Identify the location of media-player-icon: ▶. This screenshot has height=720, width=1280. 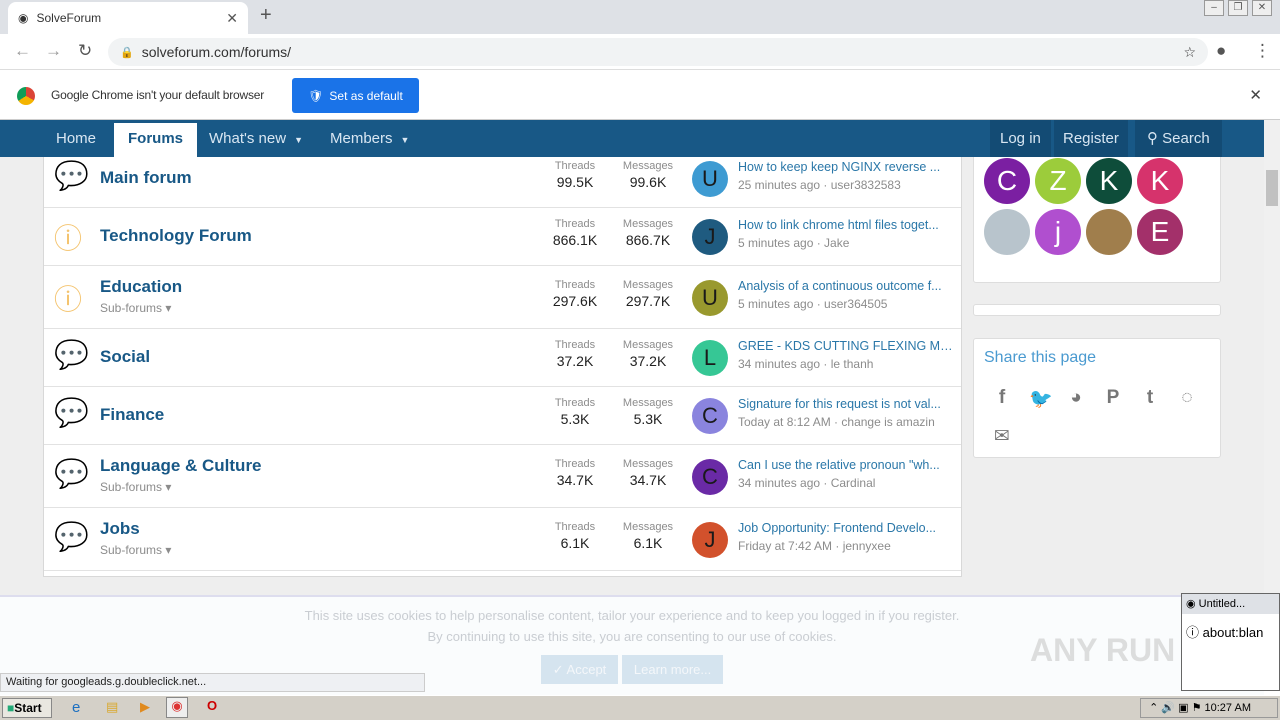
(145, 706).